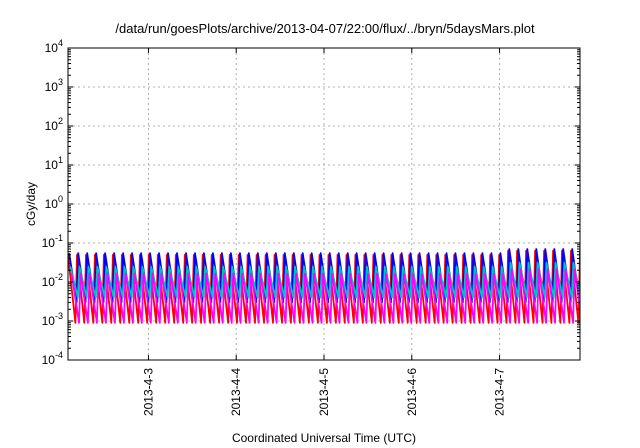 This screenshot has width=640, height=448. What do you see at coordinates (500, 392) in the screenshot?
I see `x-tick-label: 2013-4-7` at bounding box center [500, 392].